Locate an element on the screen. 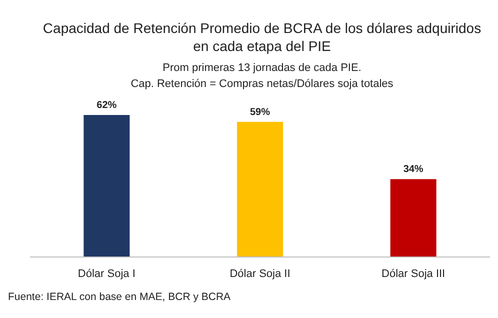  chart-subtitle: Prom primeras 13 jornadas de cada PIE. Cap. Retención = Compras netas/Dólares soja totales is located at coordinates (262, 76).